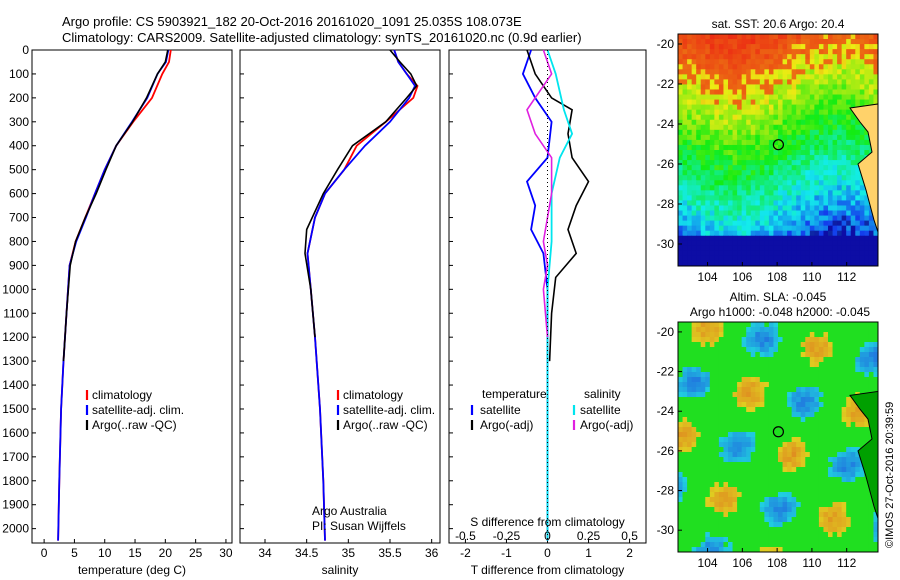 The image size is (900, 580). I want to click on imos-stamp: ©IMOS 27-Oct-2016 20:39:59, so click(890, 475).